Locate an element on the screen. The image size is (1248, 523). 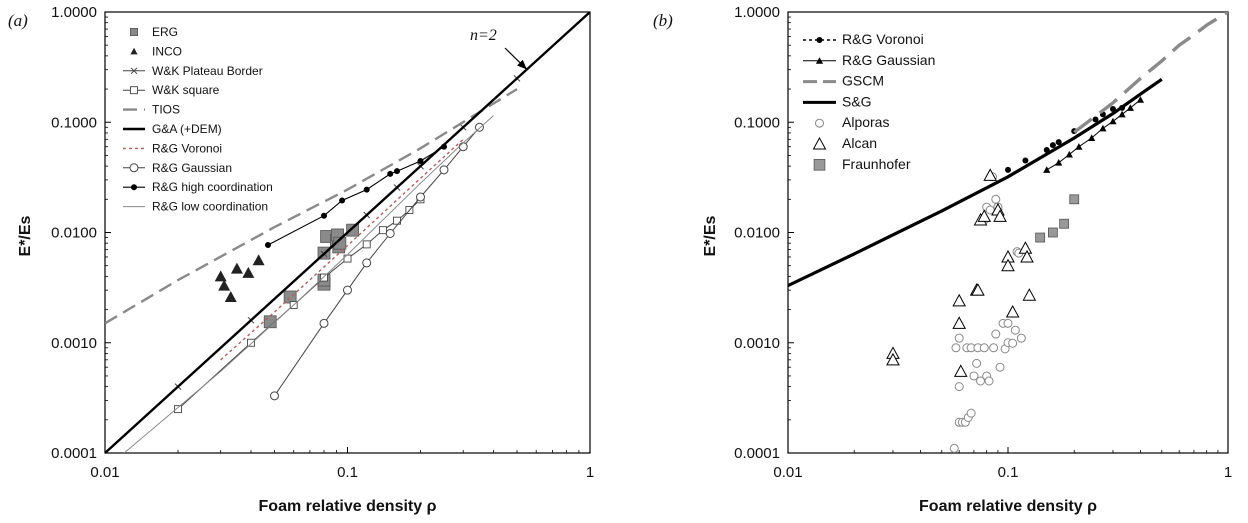
B-x-tick-label: 0.01 is located at coordinates (787, 472).